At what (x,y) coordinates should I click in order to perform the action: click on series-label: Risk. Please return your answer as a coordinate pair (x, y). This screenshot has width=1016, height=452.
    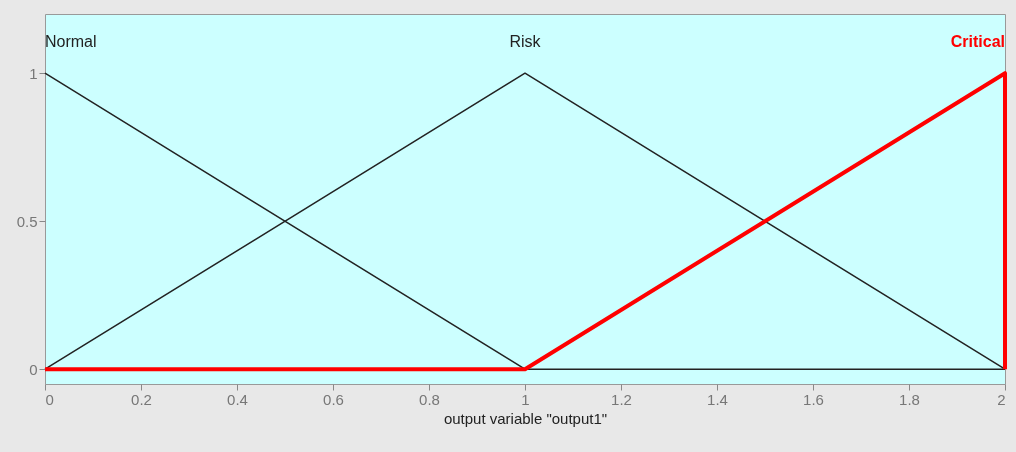
    Looking at the image, I should click on (525, 41).